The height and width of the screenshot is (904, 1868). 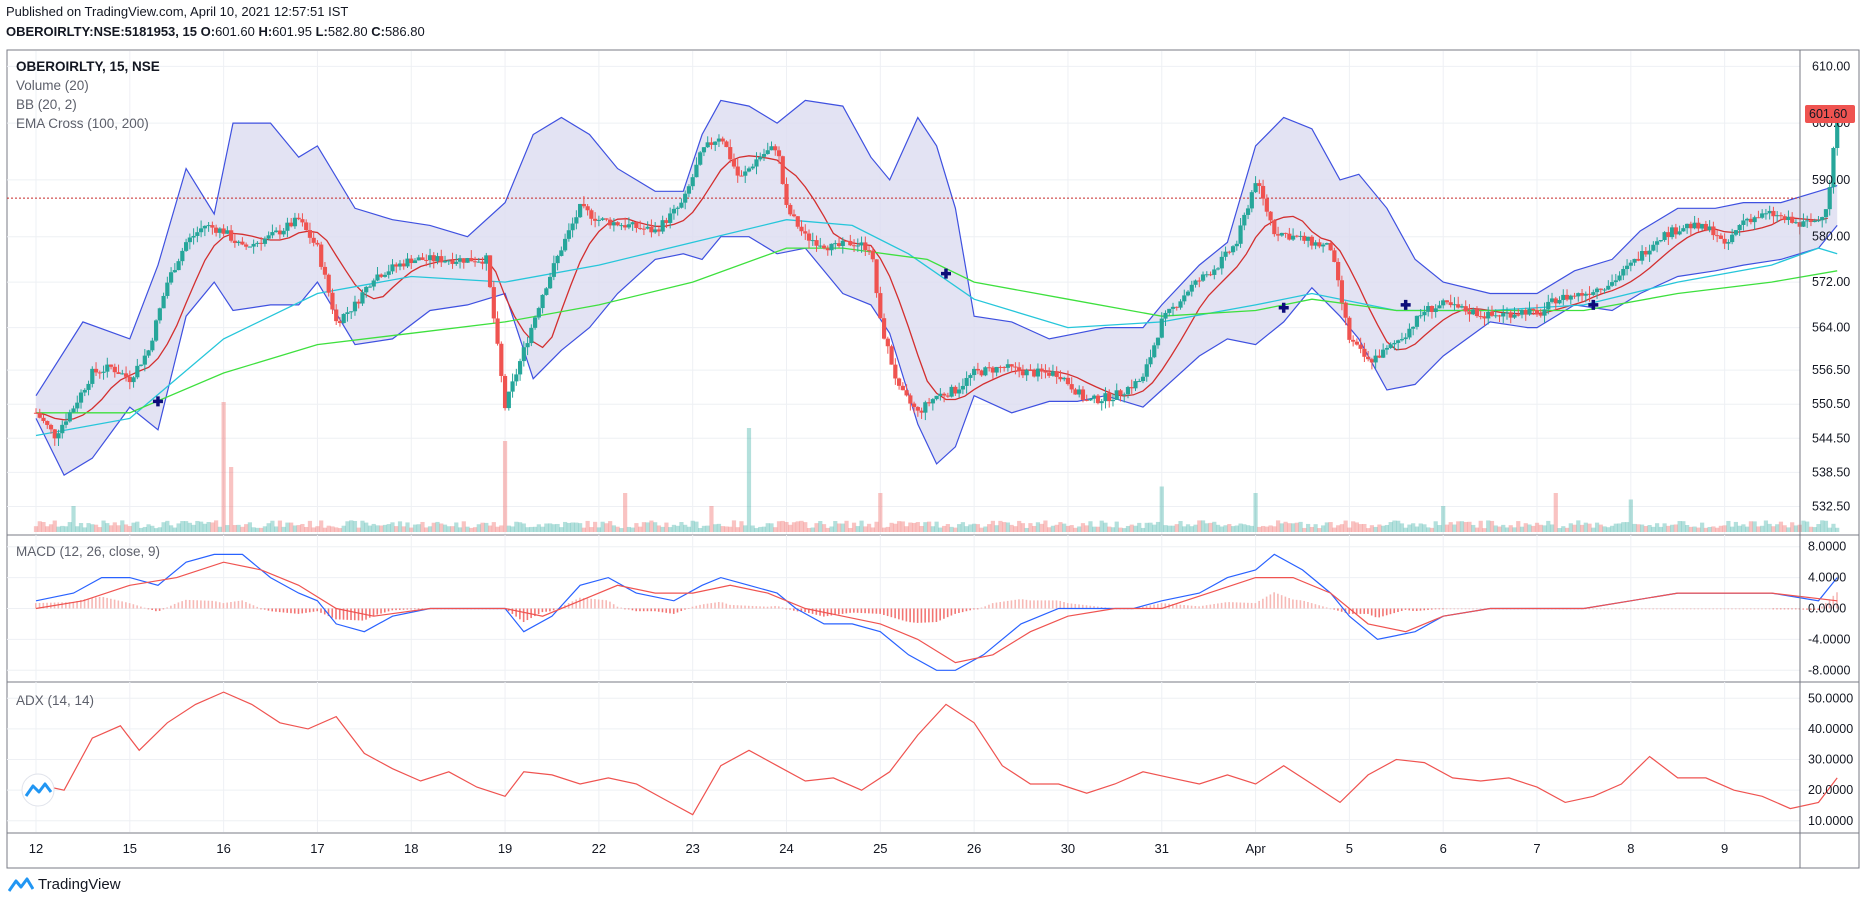 I want to click on tradingview-badge, so click(x=38, y=790).